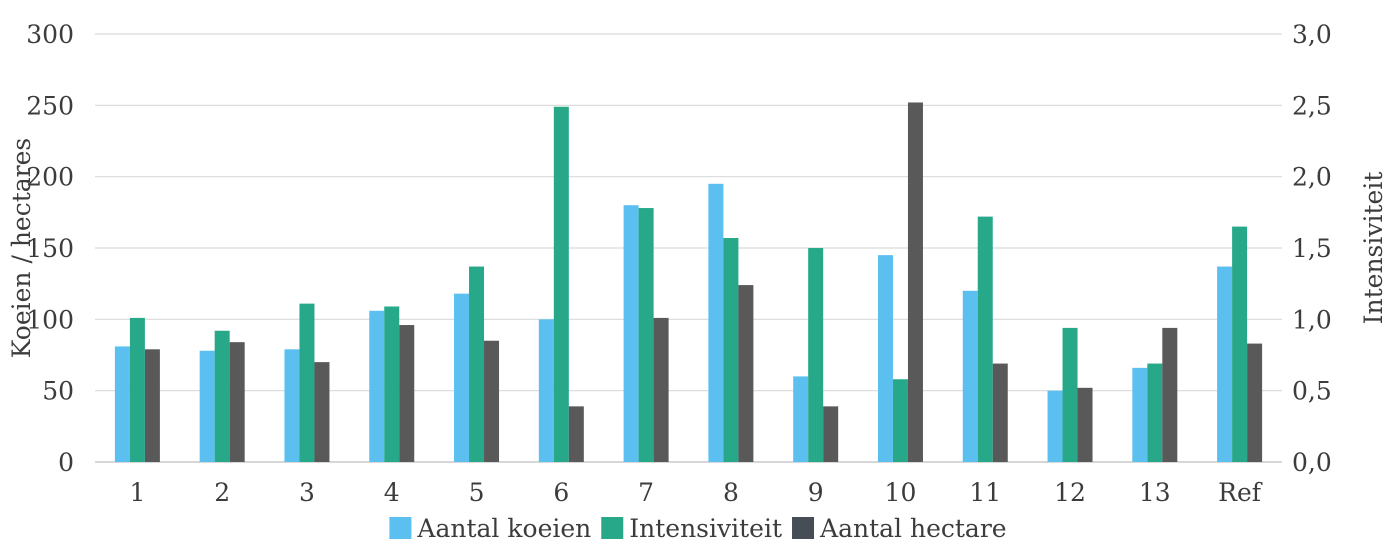  Describe the element at coordinates (985, 492) in the screenshot. I see `x-tick-label: 11` at that location.